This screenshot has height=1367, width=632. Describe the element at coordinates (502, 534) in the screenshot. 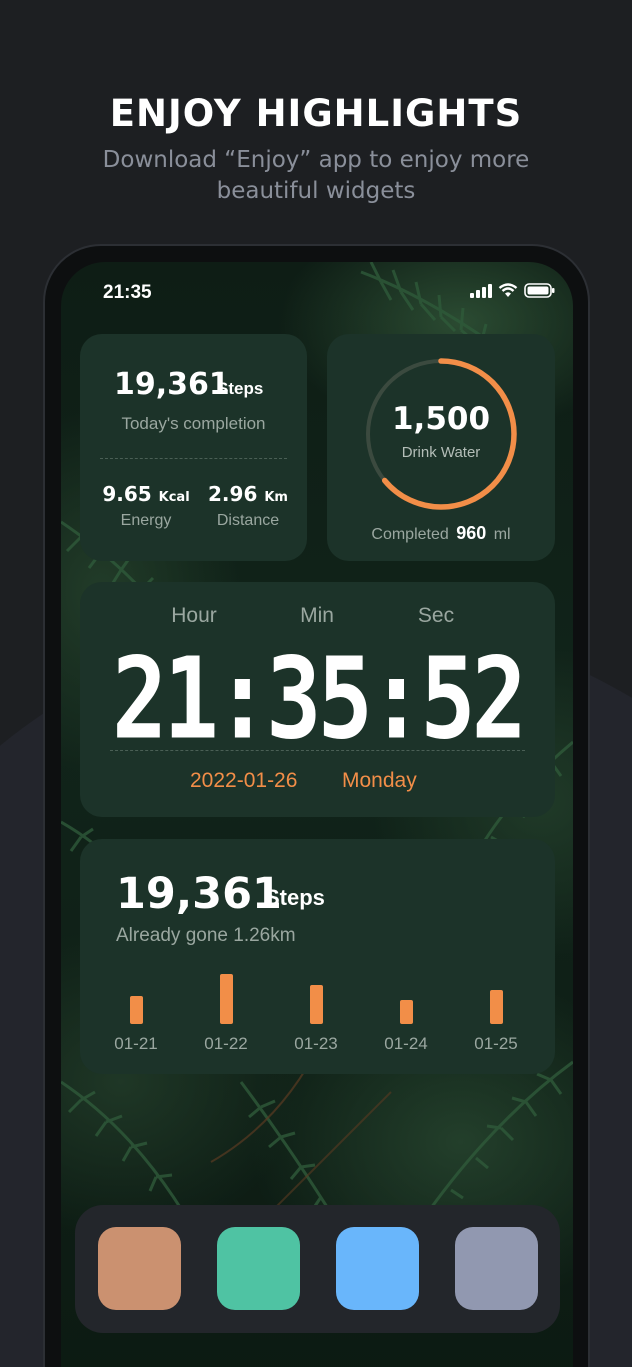

I see `water-completed-unit: ml` at that location.